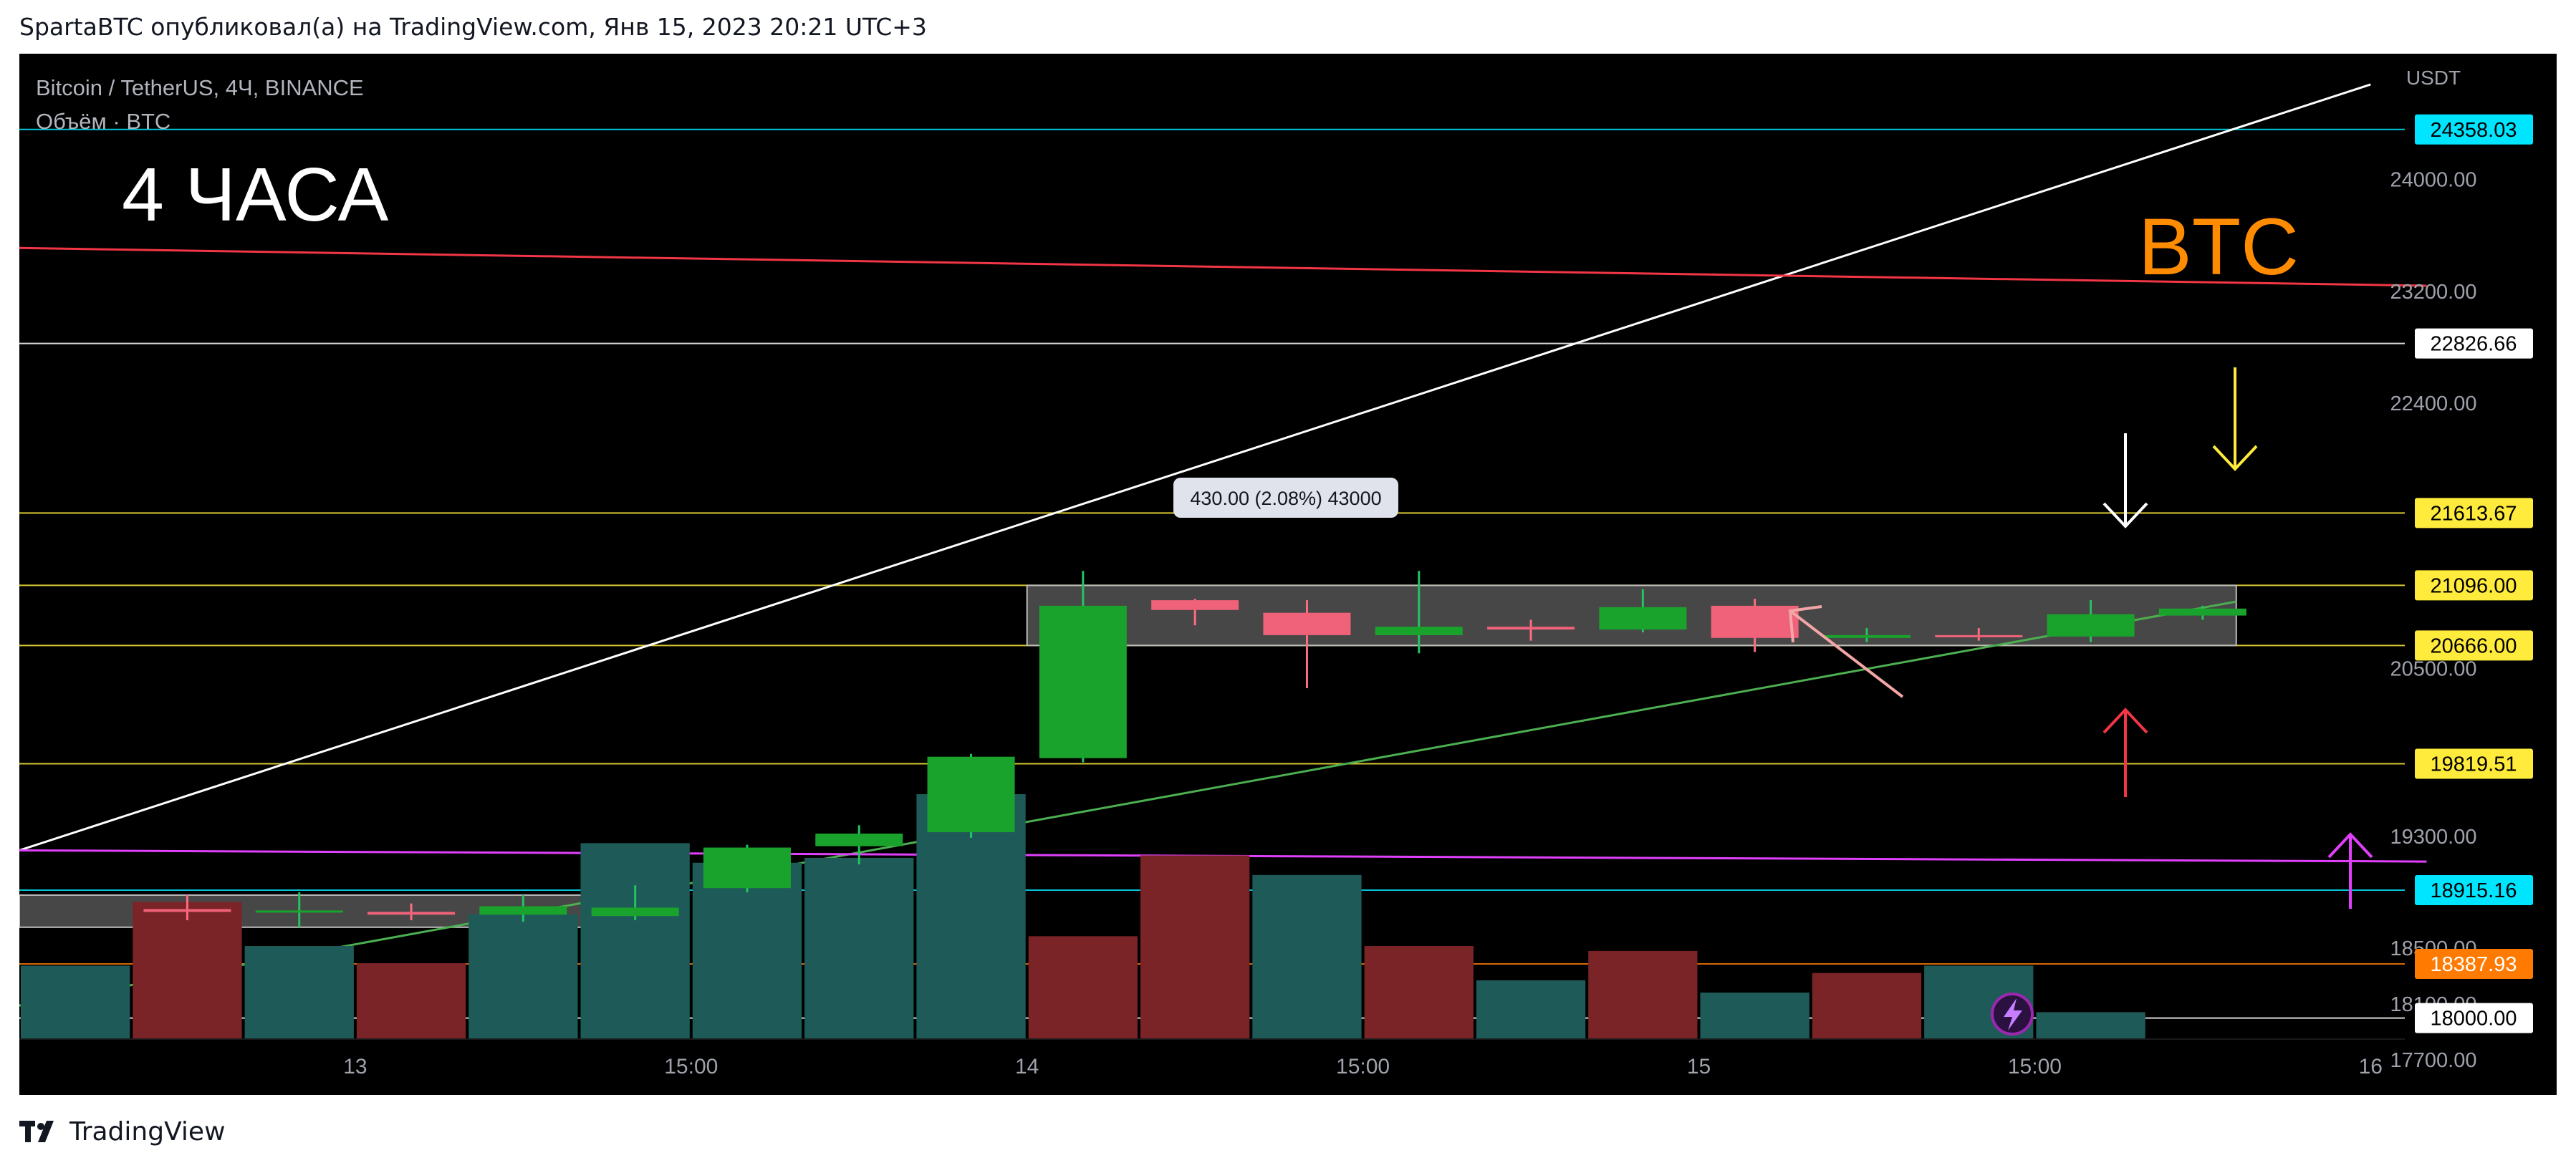  Describe the element at coordinates (1846, 651) in the screenshot. I see `pink-diagonal-arrow-icon` at that location.